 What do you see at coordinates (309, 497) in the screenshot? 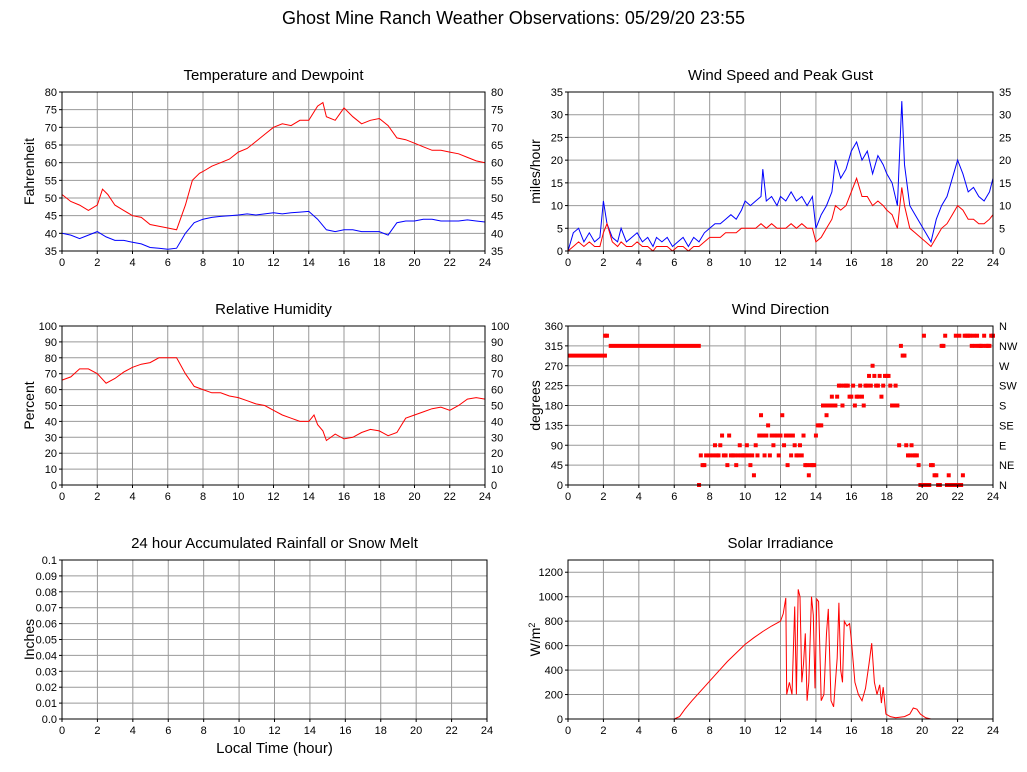
I see `rh-xtick-label: 14` at bounding box center [309, 497].